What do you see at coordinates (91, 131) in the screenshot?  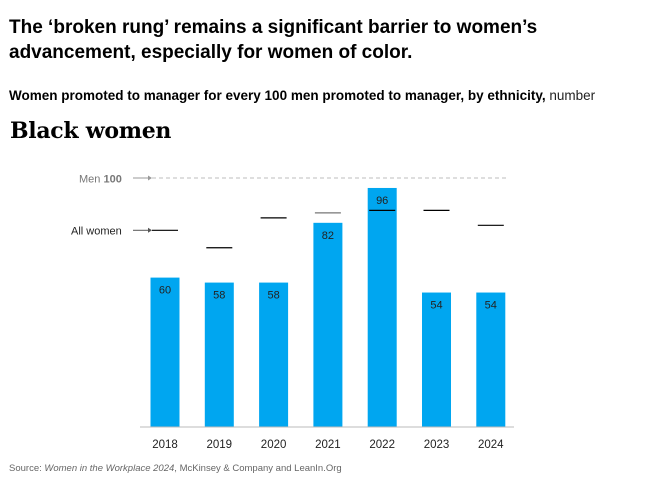 I see `panel-title: Black women` at bounding box center [91, 131].